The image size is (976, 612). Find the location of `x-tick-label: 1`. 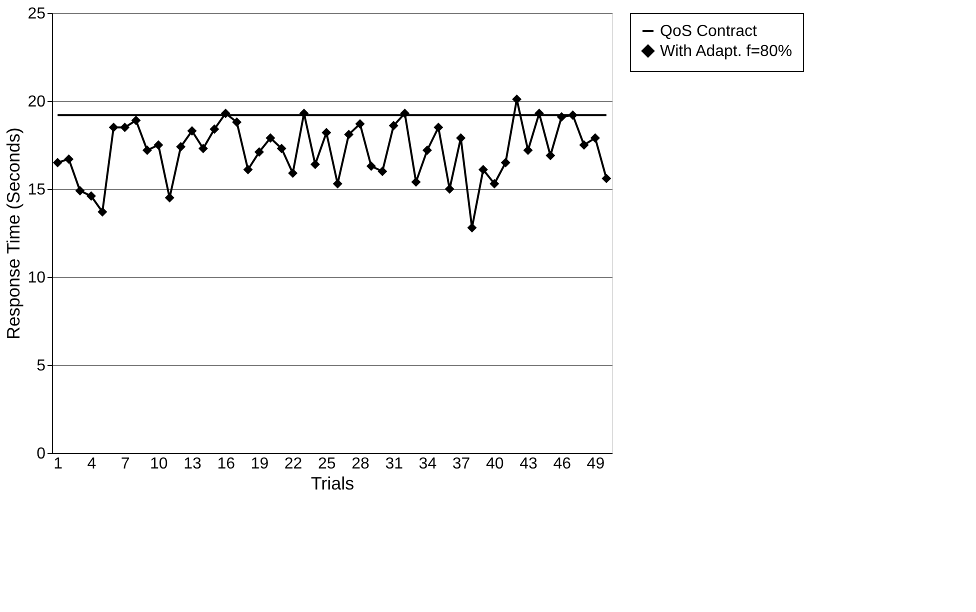

x-tick-label: 1 is located at coordinates (58, 464).